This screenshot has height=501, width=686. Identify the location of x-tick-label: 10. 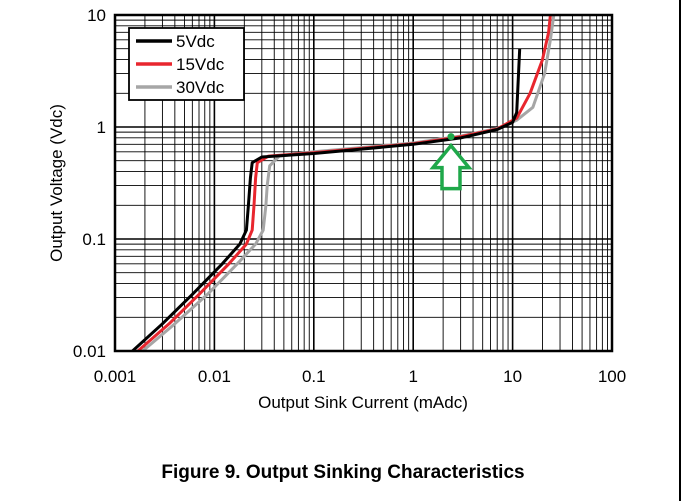
(512, 376).